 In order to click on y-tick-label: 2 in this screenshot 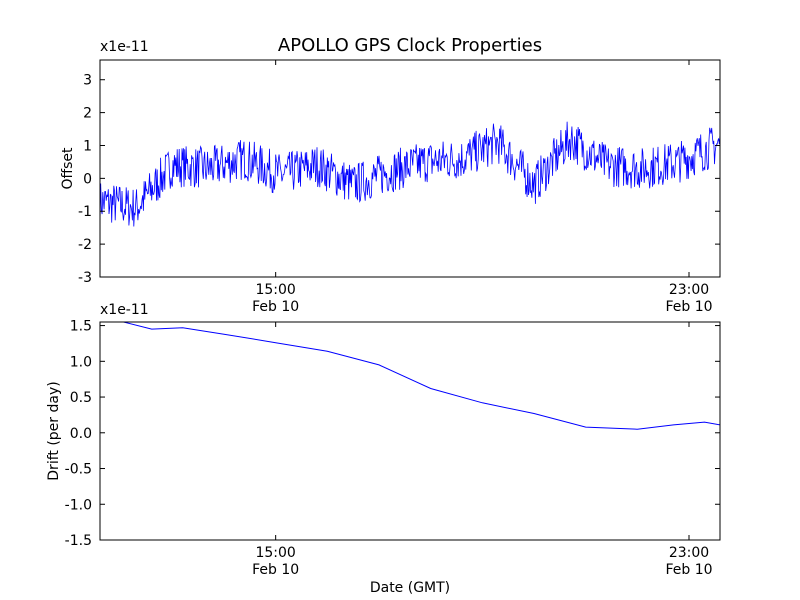, I will do `click(87, 114)`.